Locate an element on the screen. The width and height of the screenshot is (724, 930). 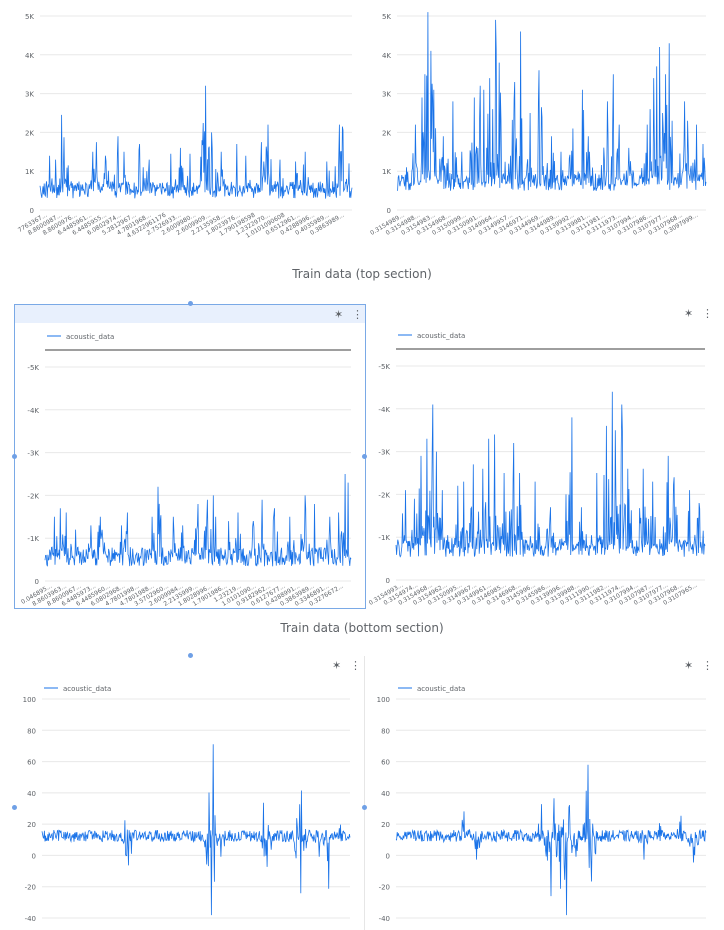
chart-row3-right: acoustic_data -40 -20 0 20 40 60 80 100 is located at coordinates (542, 804).